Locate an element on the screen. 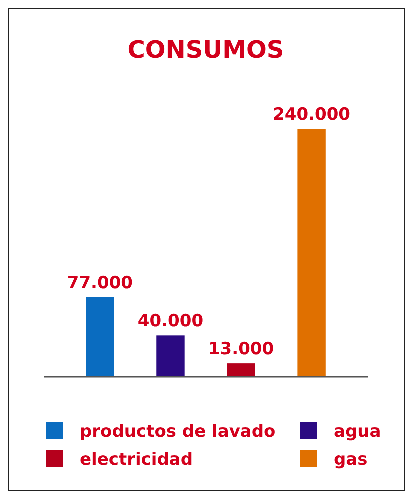  legend-label: productos de lavado is located at coordinates (178, 432).